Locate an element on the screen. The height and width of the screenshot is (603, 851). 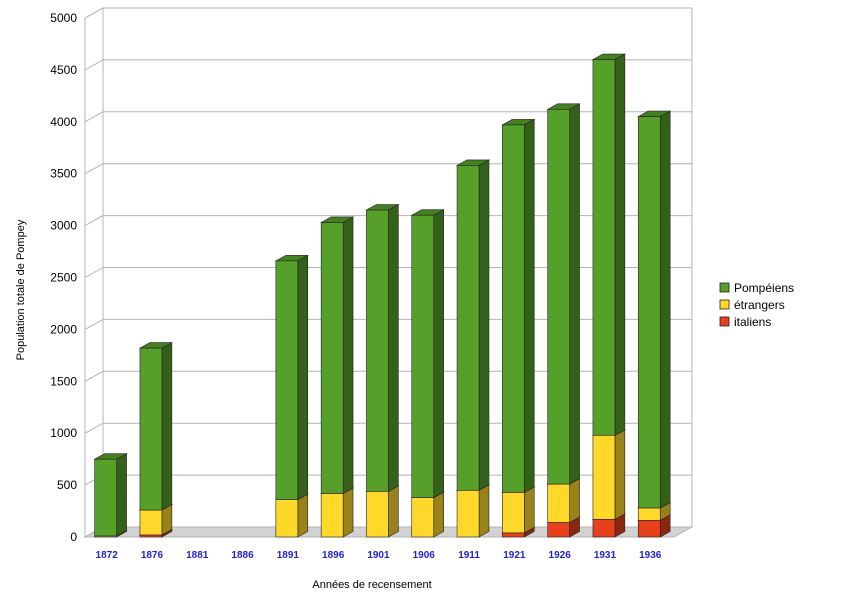
y-tick-label: 5000 is located at coordinates (63, 18).